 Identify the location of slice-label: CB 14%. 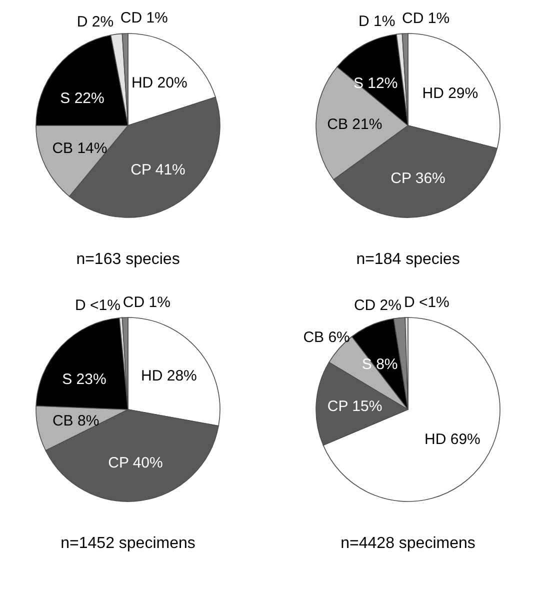
(80, 149).